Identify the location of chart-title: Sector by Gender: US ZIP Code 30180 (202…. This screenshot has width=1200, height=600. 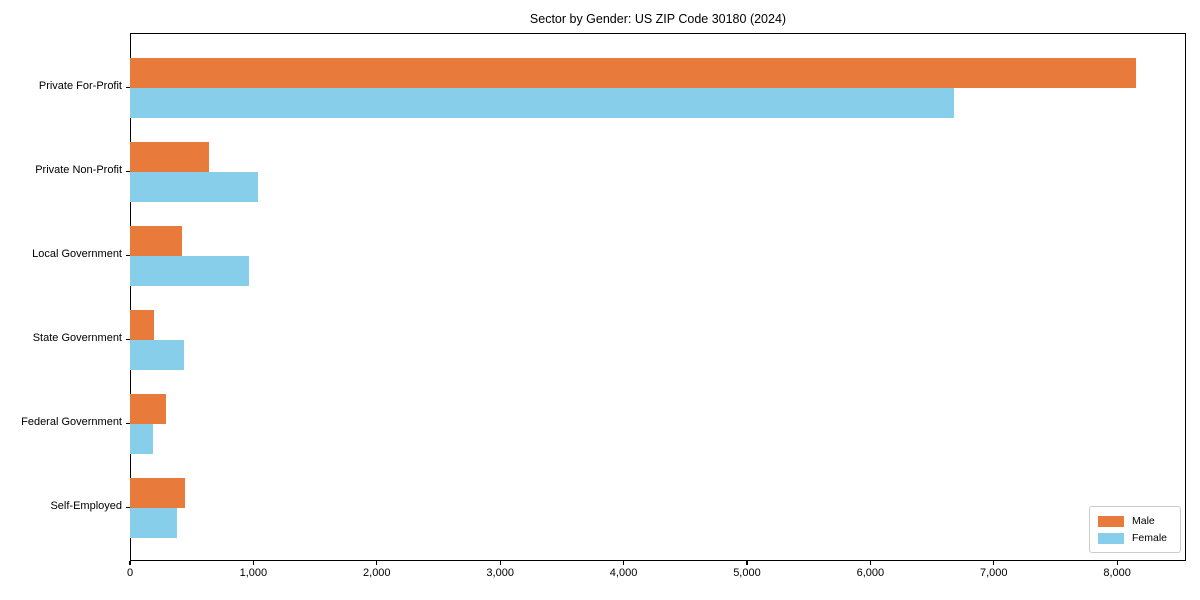
(658, 19).